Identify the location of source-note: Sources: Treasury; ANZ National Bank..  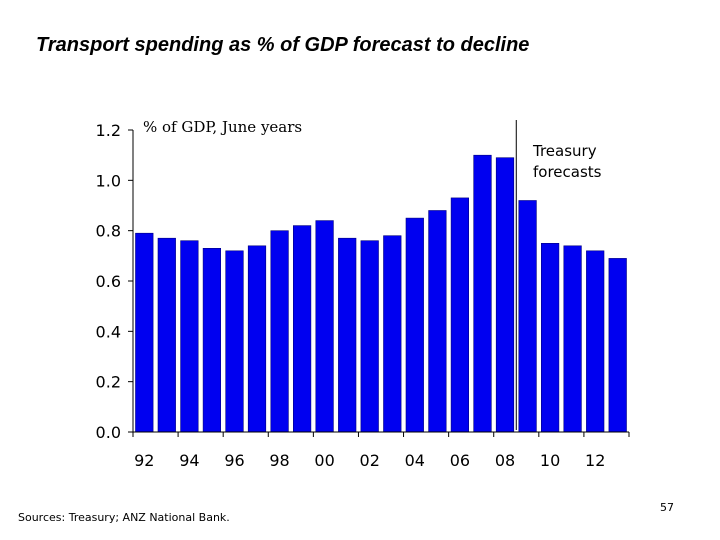
(124, 517).